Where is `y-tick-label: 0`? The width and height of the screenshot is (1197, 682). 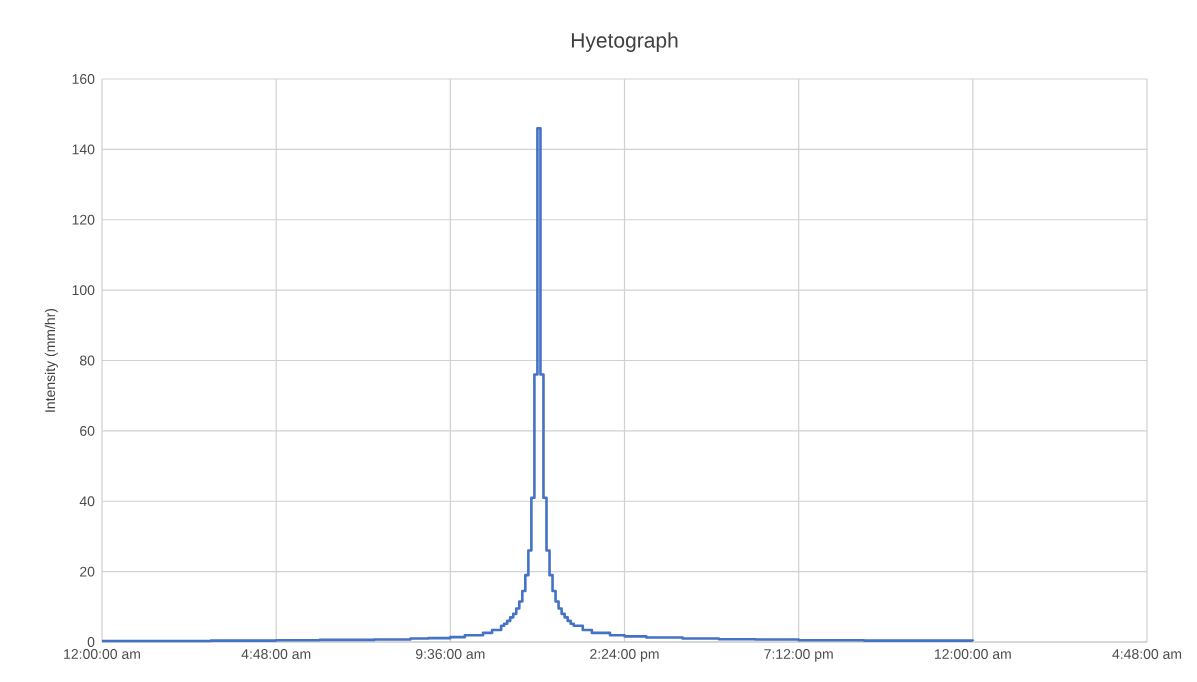 y-tick-label: 0 is located at coordinates (91, 642).